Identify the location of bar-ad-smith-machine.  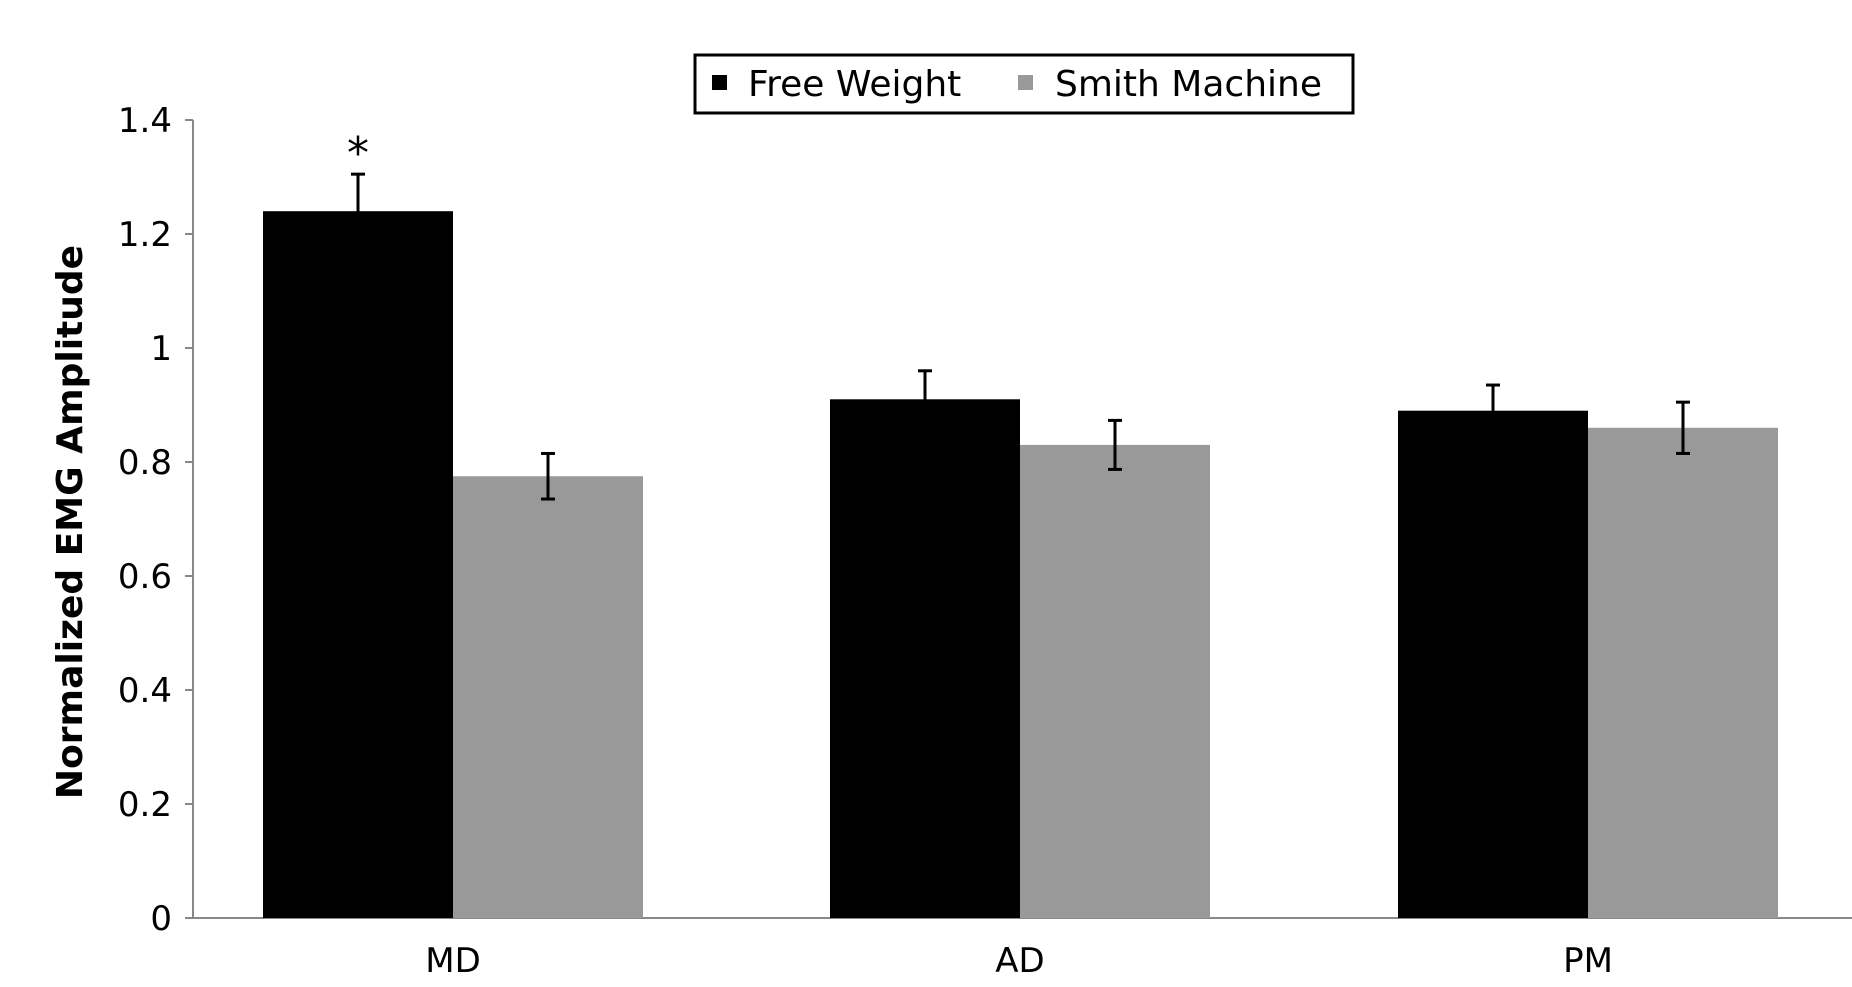
(1115, 681).